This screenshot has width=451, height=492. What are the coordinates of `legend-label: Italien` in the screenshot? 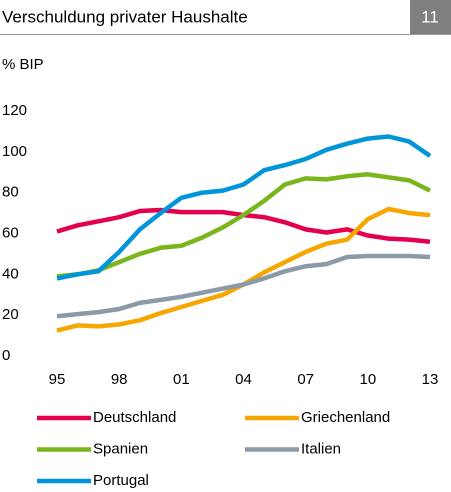 It's located at (321, 448).